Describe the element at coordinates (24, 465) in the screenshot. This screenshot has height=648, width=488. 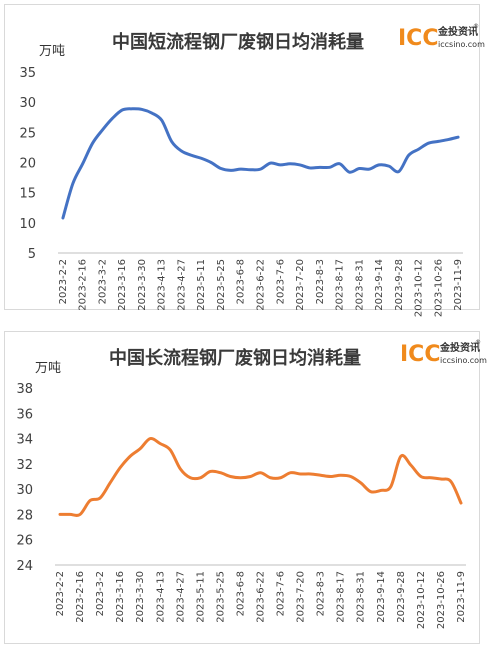
I see `y-tick-label: 32` at that location.